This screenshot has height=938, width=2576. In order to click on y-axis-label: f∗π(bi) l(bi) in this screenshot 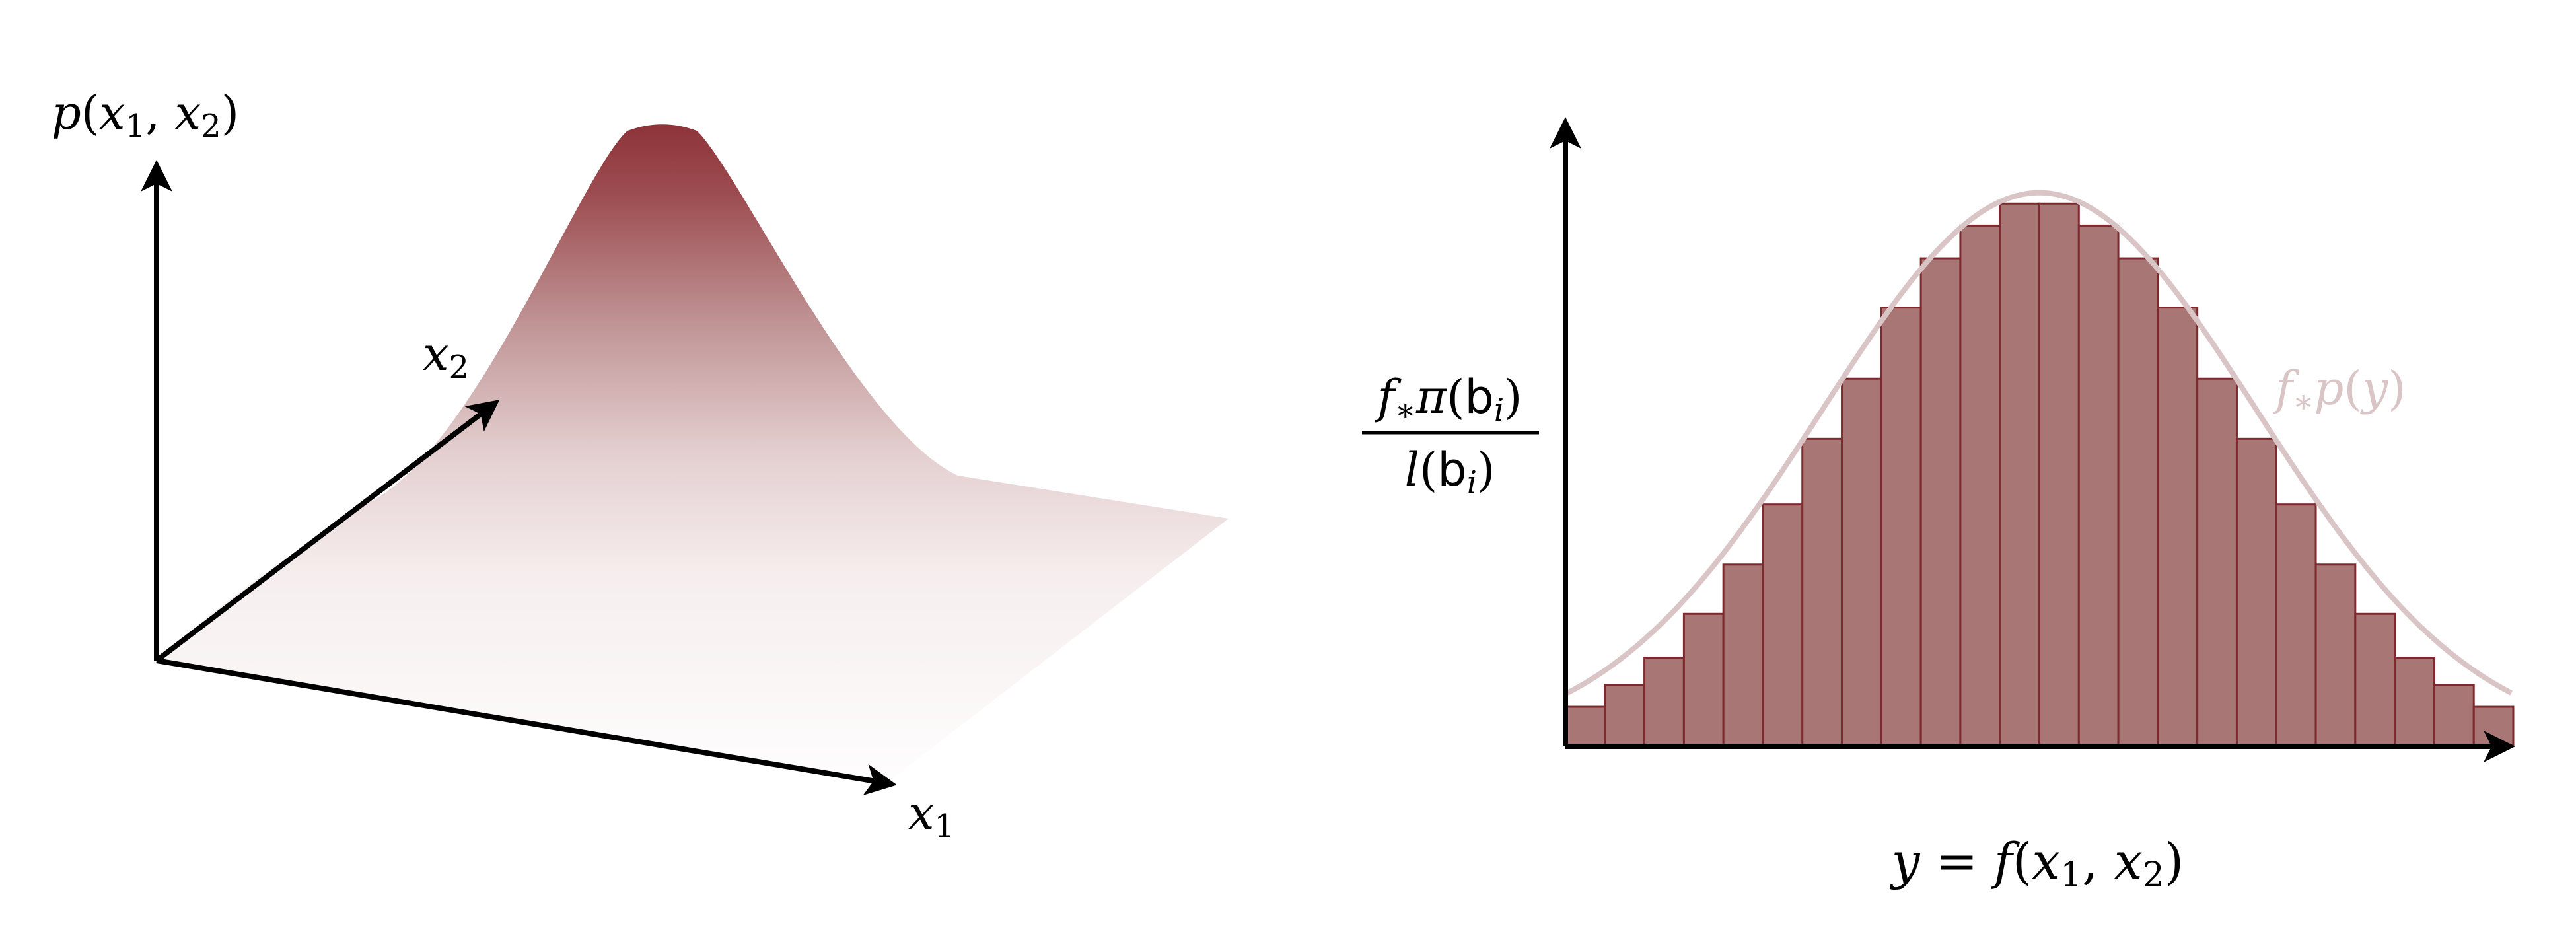, I will do `click(1450, 435)`.